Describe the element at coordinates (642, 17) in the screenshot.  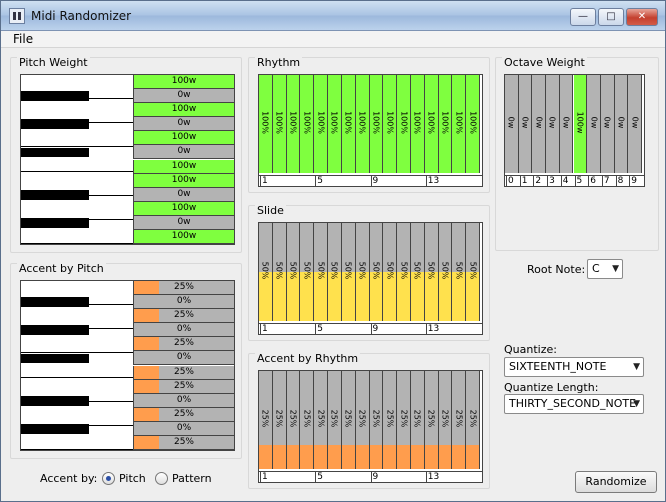
I see `close-button: ✕` at that location.